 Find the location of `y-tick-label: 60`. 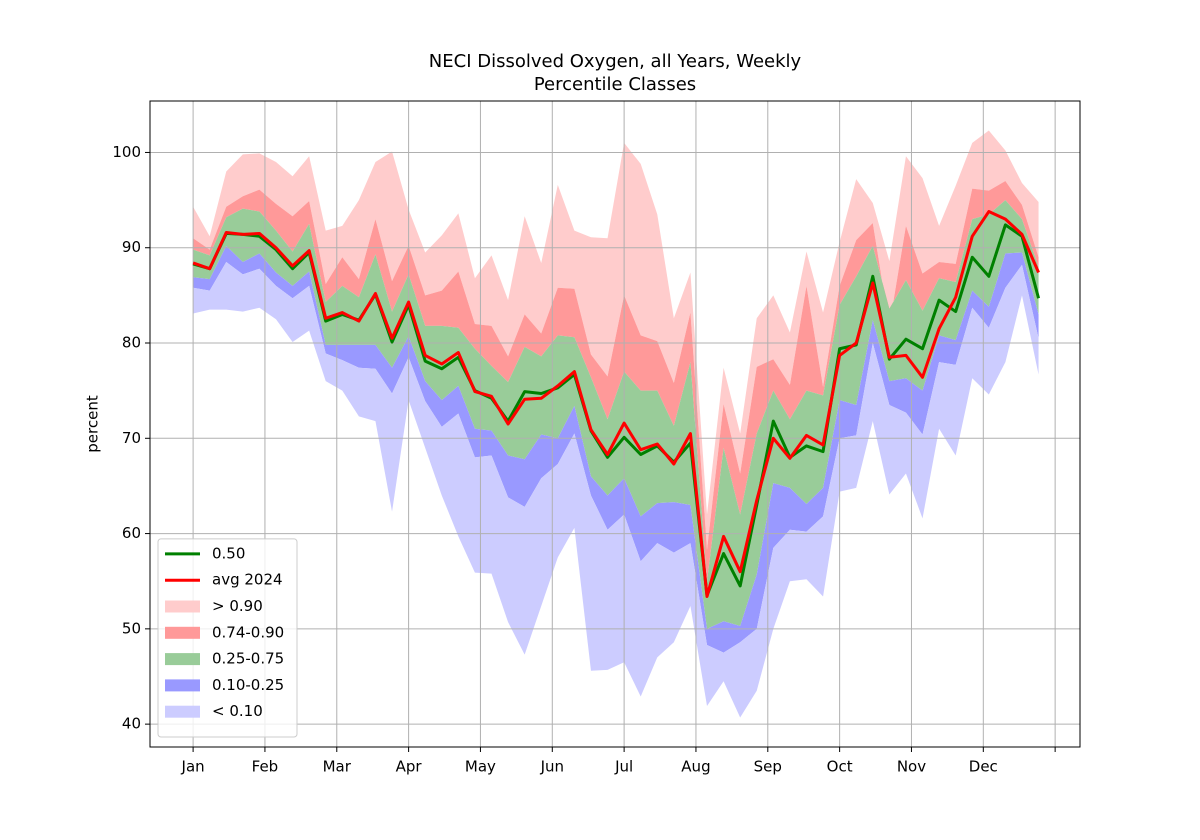

y-tick-label: 60 is located at coordinates (131, 533).